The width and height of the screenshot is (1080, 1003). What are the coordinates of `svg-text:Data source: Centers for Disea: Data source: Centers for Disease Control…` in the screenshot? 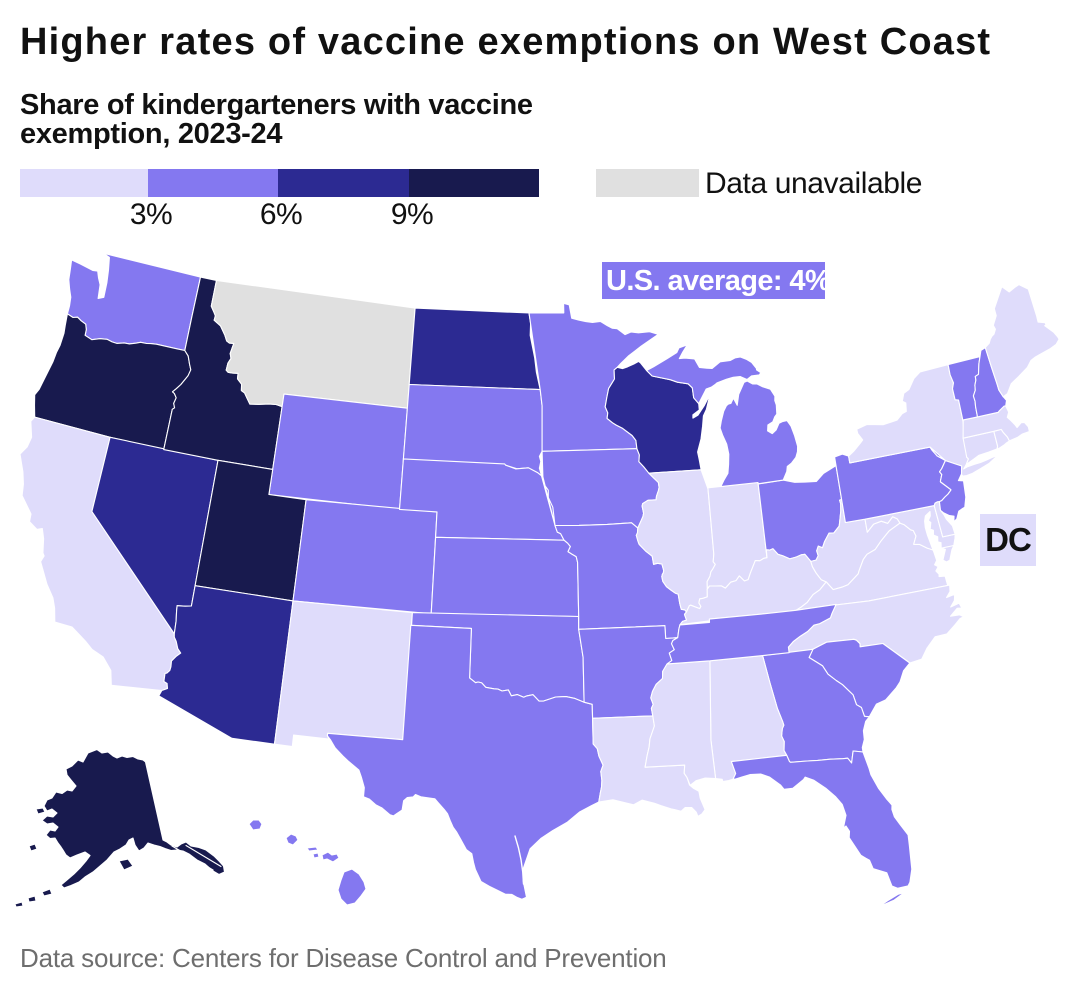 It's located at (343, 958).